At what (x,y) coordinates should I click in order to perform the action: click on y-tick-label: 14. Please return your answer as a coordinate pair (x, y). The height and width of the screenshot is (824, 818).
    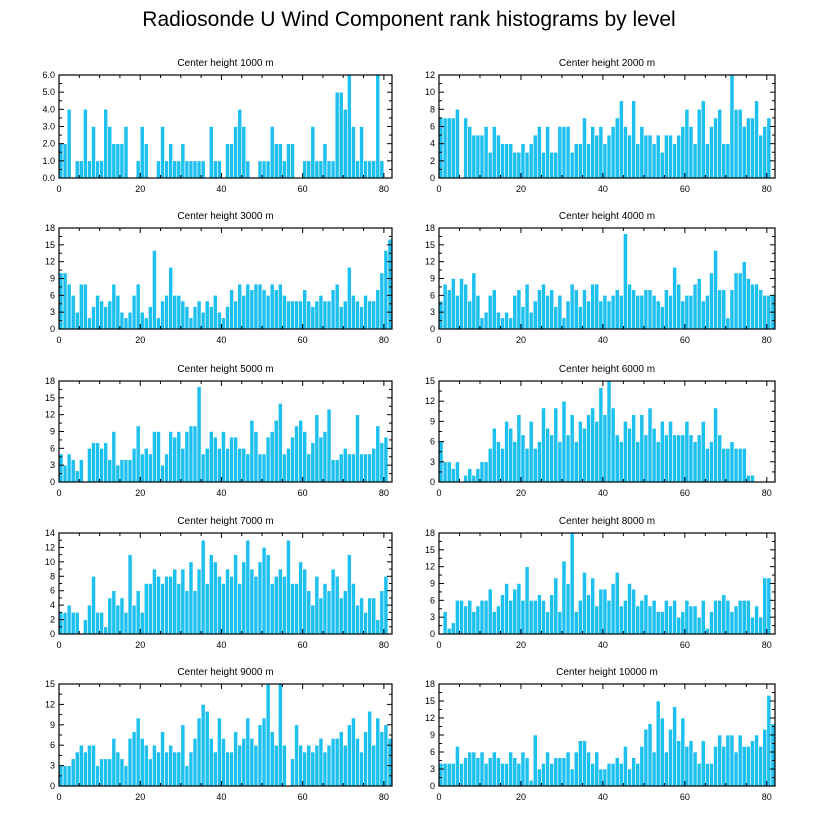
    Looking at the image, I should click on (50, 533).